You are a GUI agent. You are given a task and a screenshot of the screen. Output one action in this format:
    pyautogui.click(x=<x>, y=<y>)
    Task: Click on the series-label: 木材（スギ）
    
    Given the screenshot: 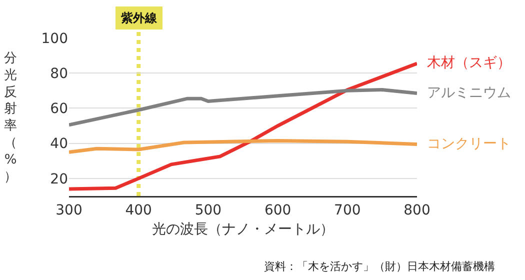 What is the action you would take?
    pyautogui.click(x=469, y=63)
    